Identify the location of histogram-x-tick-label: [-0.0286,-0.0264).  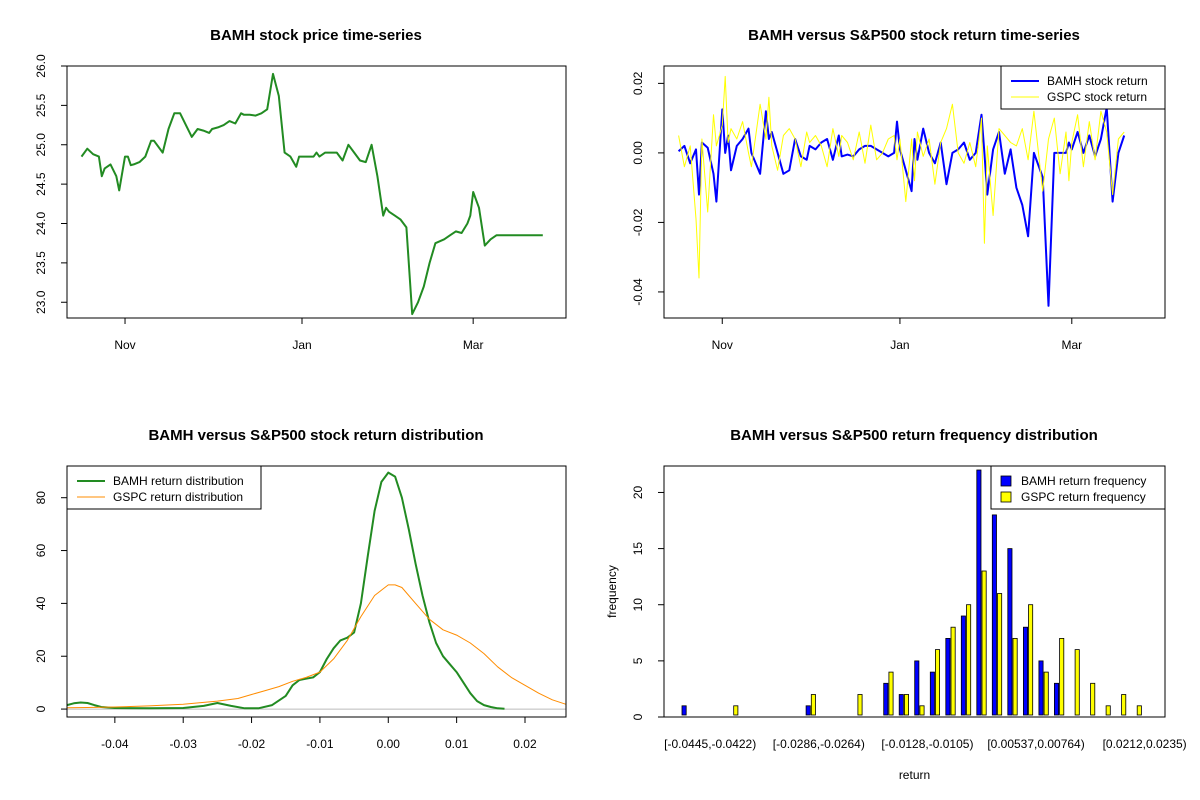
(819, 744).